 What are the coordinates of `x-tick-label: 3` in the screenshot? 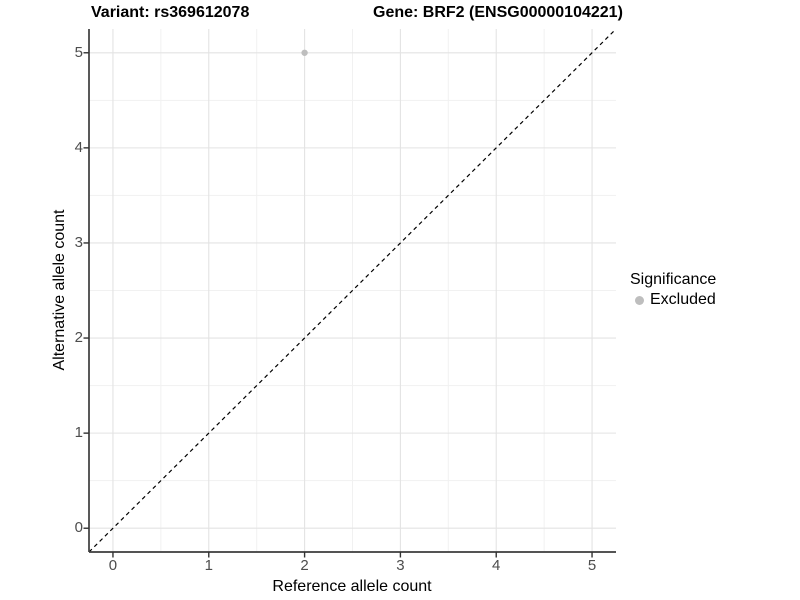 It's located at (400, 565).